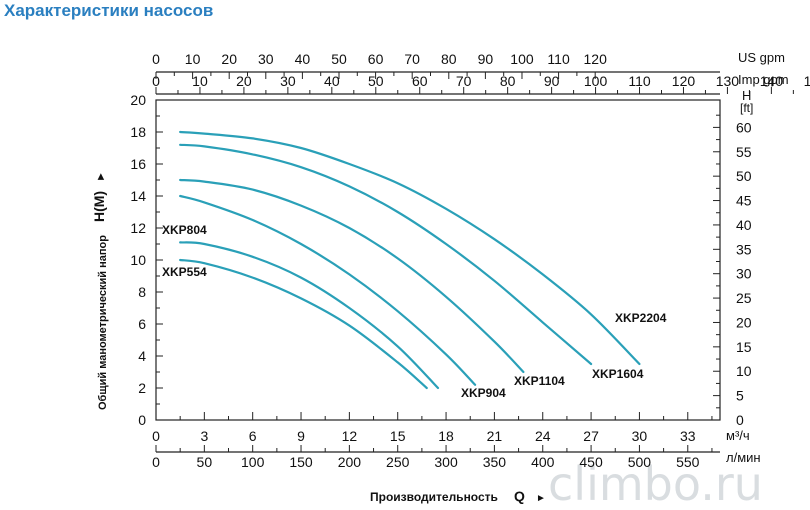 Image resolution: width=810 pixels, height=510 pixels. What do you see at coordinates (200, 81) in the screenshot?
I see `x-tick-label-impgpm: 10` at bounding box center [200, 81].